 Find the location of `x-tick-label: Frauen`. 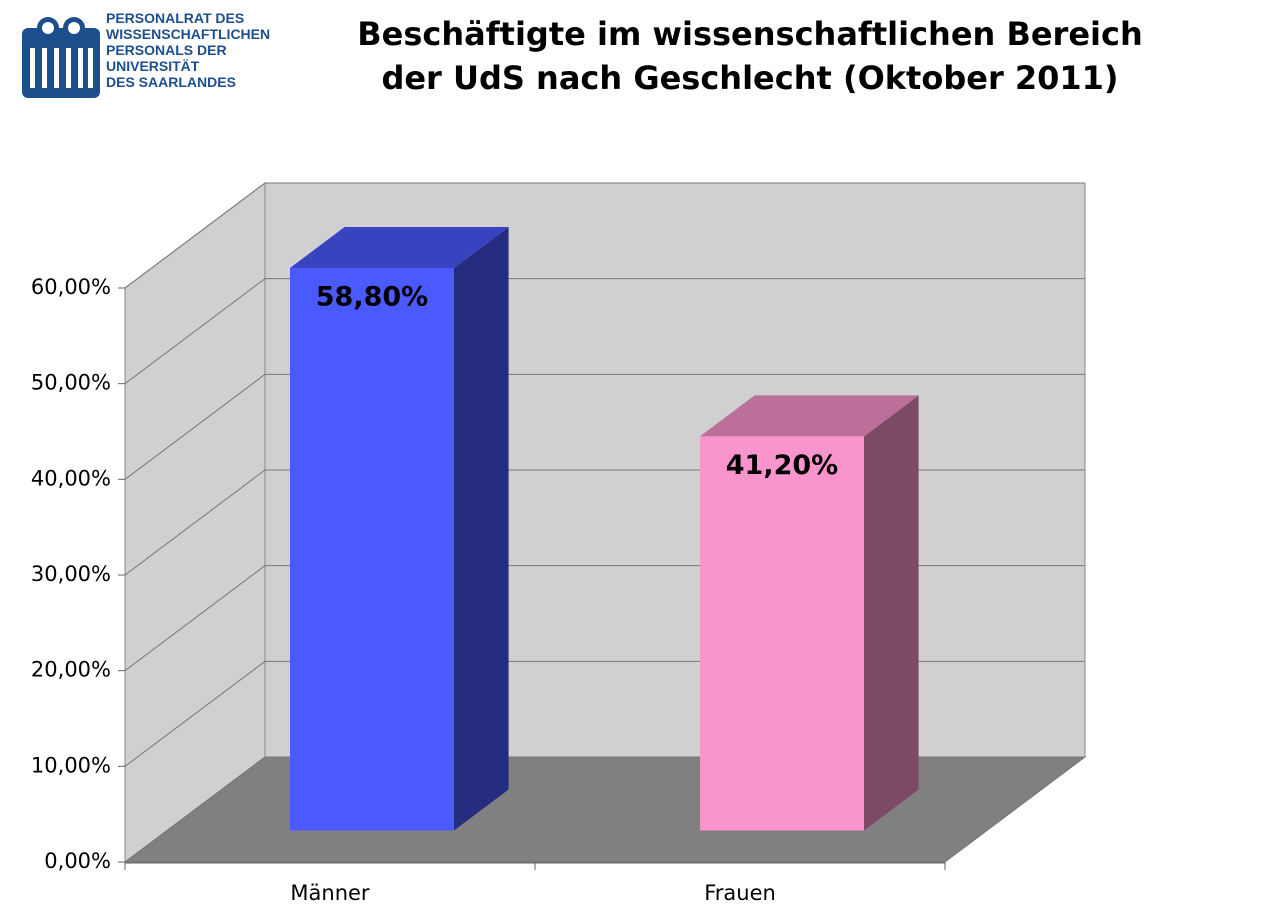

x-tick-label: Frauen is located at coordinates (740, 893).